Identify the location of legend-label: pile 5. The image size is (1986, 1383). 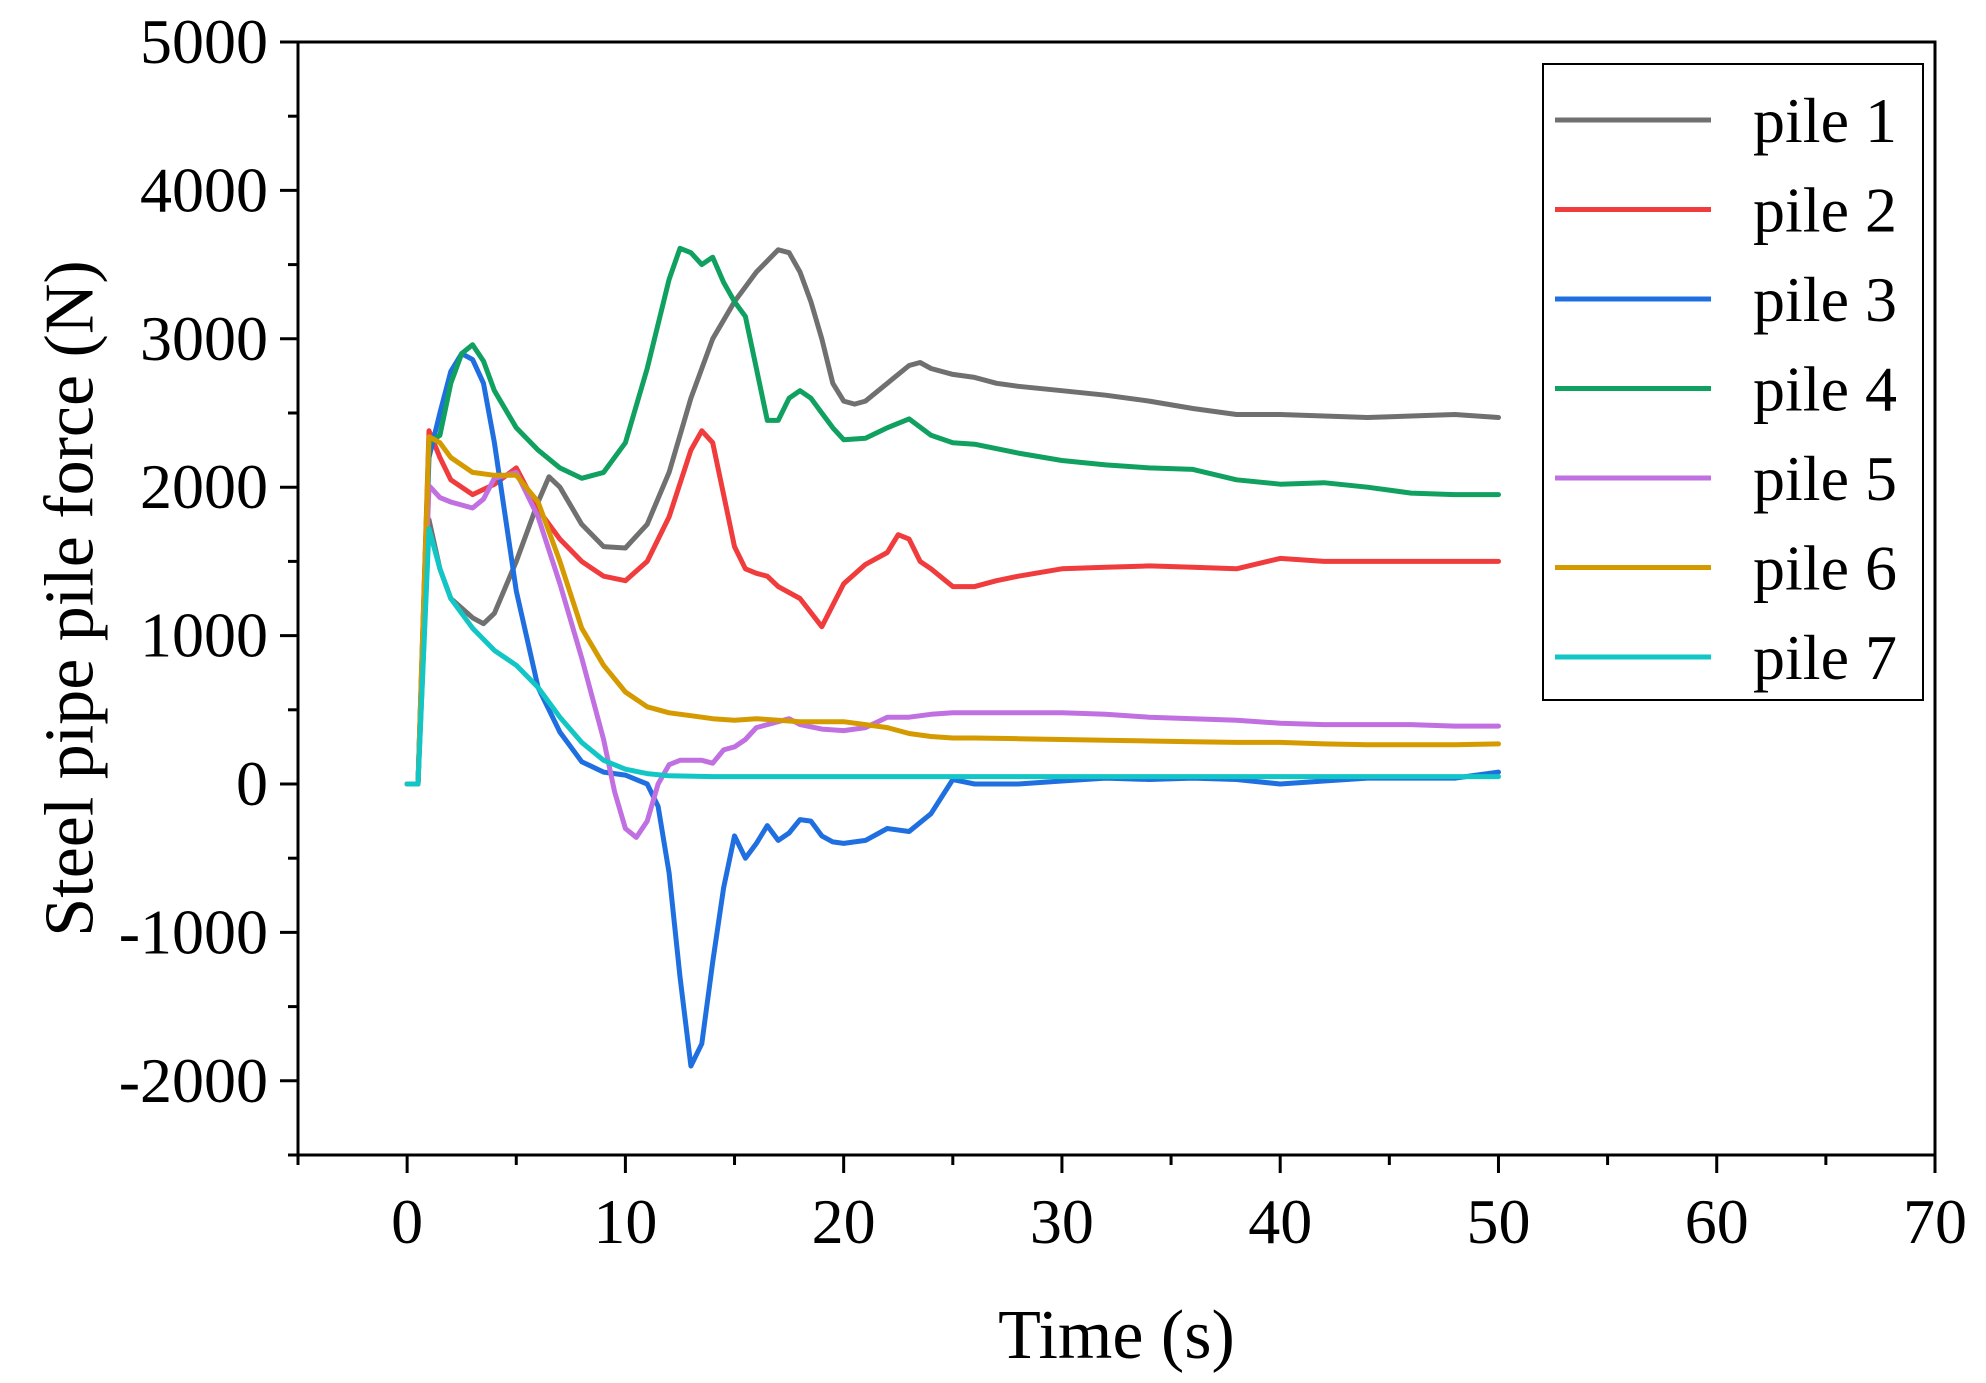
(1825, 478).